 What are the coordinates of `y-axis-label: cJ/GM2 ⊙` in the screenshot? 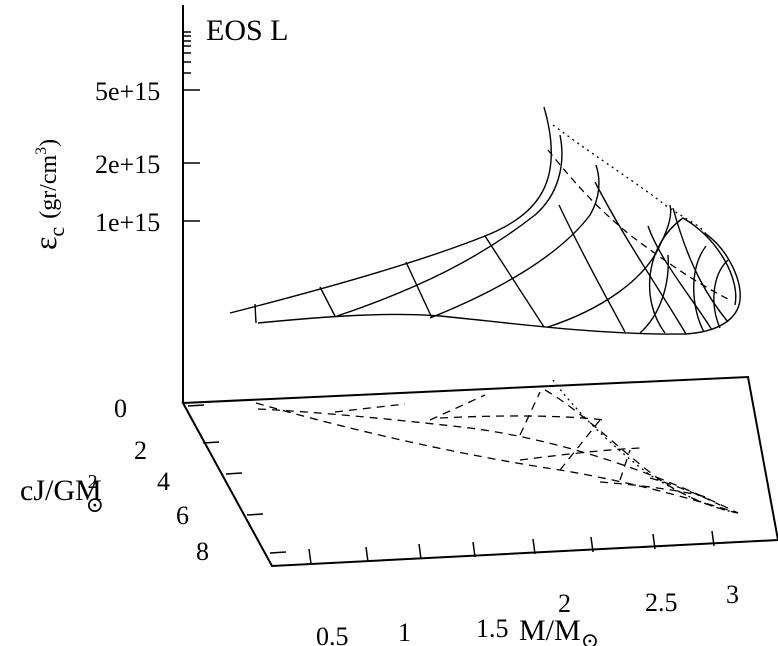 It's located at (62, 494).